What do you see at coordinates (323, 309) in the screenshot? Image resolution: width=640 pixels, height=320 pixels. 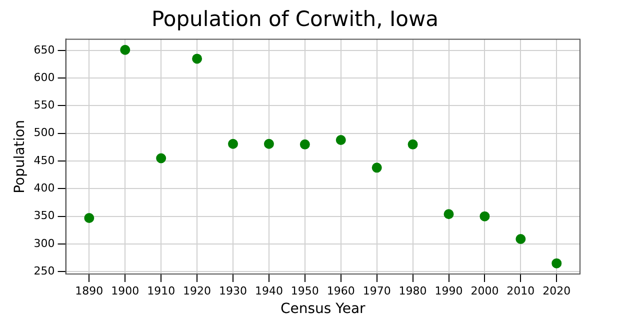 I see `x-axis-title: Census Year` at bounding box center [323, 309].